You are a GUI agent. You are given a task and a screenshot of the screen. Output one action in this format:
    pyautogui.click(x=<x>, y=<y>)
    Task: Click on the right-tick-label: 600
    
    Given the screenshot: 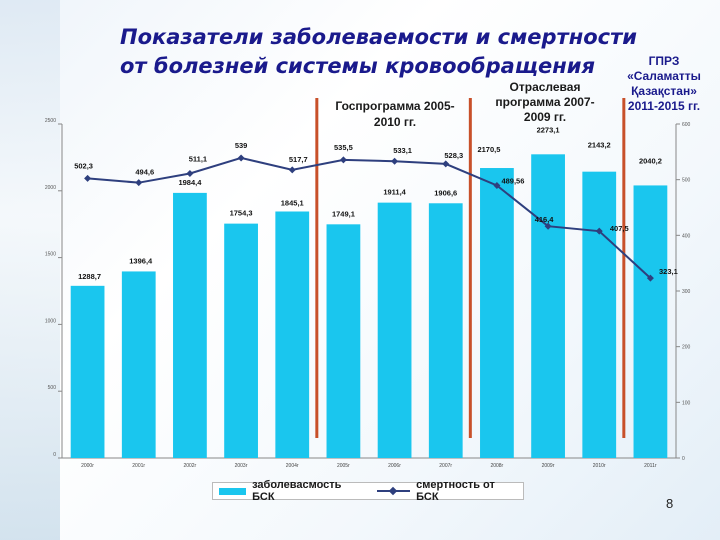 What is the action you would take?
    pyautogui.click(x=686, y=125)
    